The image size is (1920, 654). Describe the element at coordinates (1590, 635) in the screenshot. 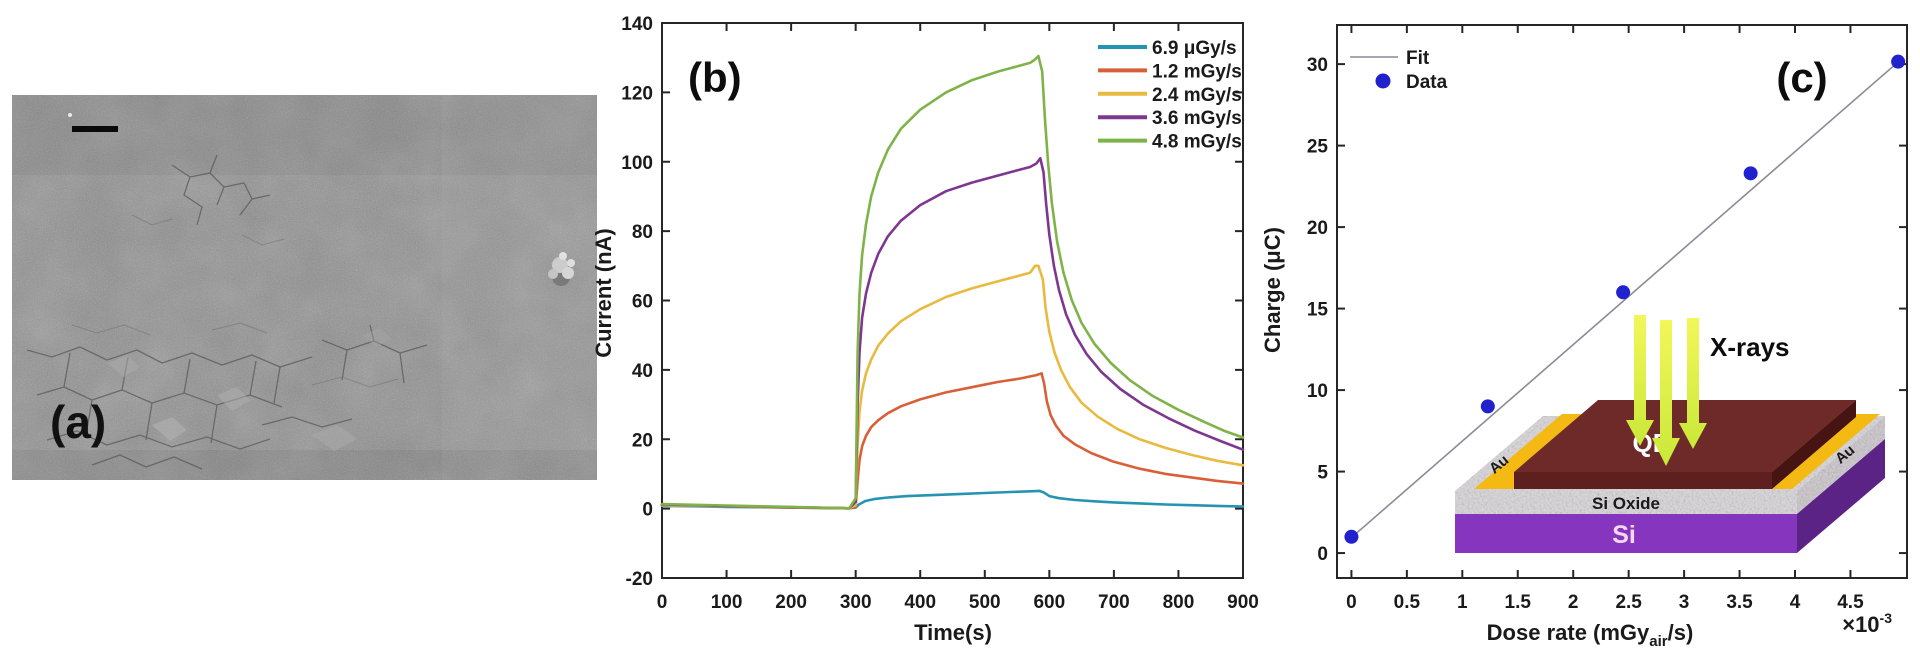

I see `chart-c-xlabel: Dose rate (mGyair/s)` at that location.